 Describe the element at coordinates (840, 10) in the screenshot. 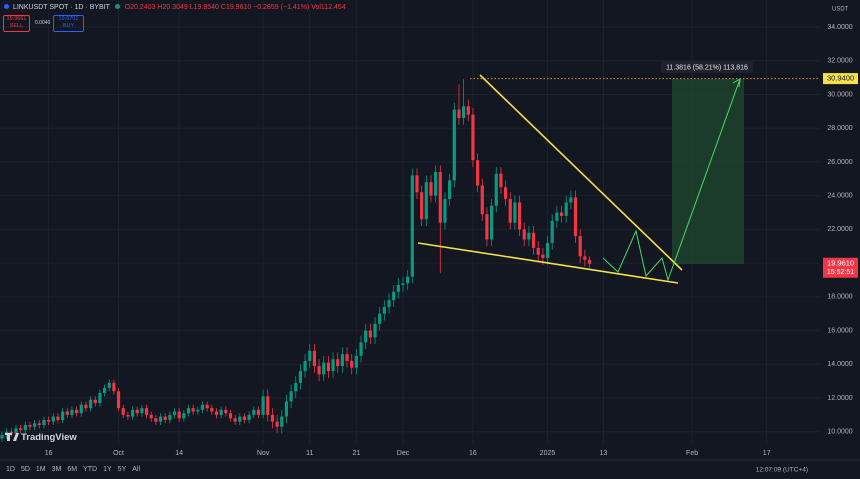

I see `currency: USDT` at that location.